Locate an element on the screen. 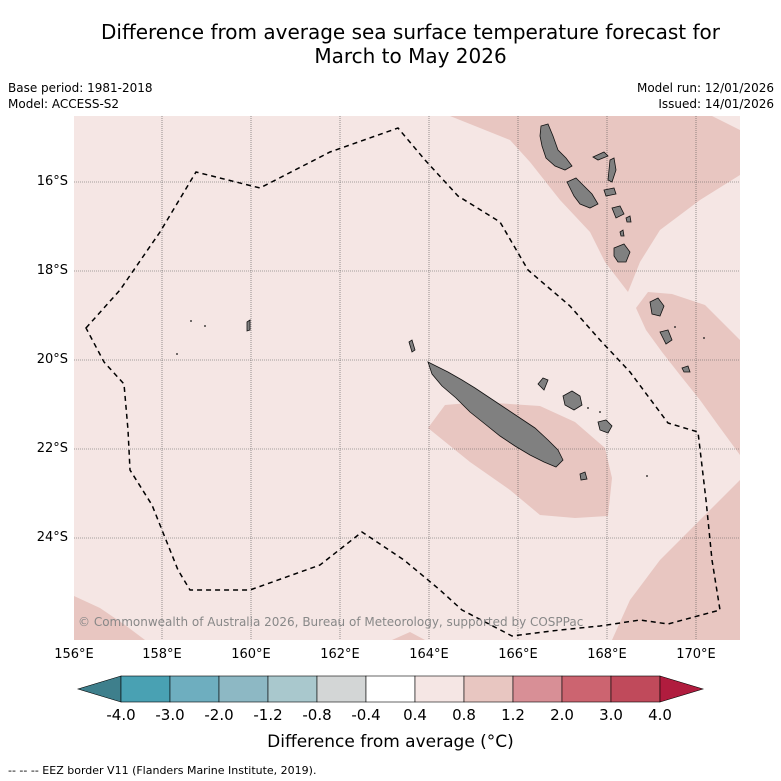 This screenshot has height=781, width=781. tanna-island is located at coordinates (666, 337).